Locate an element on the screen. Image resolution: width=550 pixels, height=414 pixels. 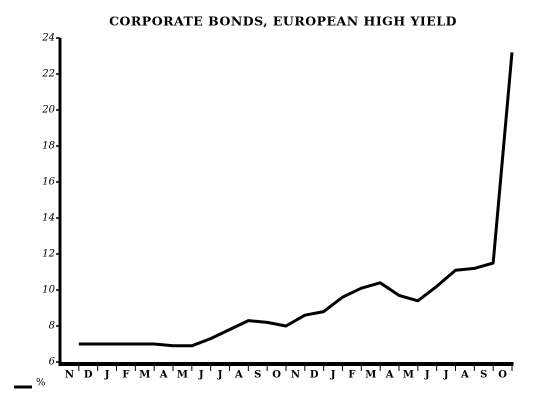
y-tick-label: 24 is located at coordinates (48, 38).